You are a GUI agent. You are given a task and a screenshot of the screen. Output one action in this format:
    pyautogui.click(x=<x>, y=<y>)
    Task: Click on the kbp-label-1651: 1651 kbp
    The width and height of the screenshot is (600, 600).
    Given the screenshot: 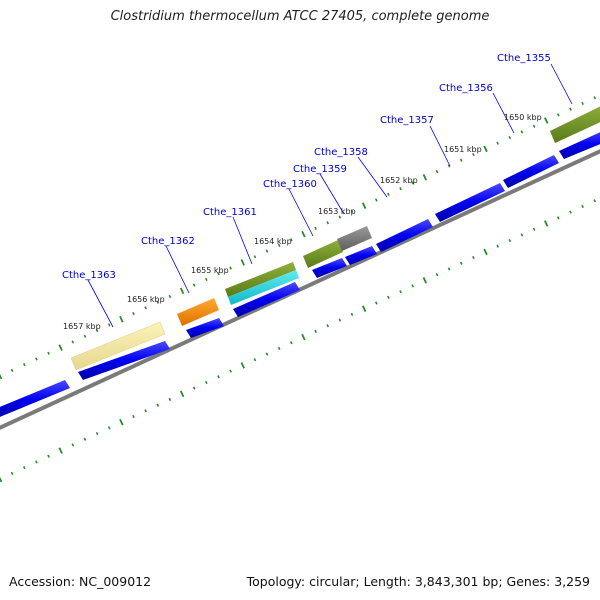 What is the action you would take?
    pyautogui.click(x=463, y=149)
    